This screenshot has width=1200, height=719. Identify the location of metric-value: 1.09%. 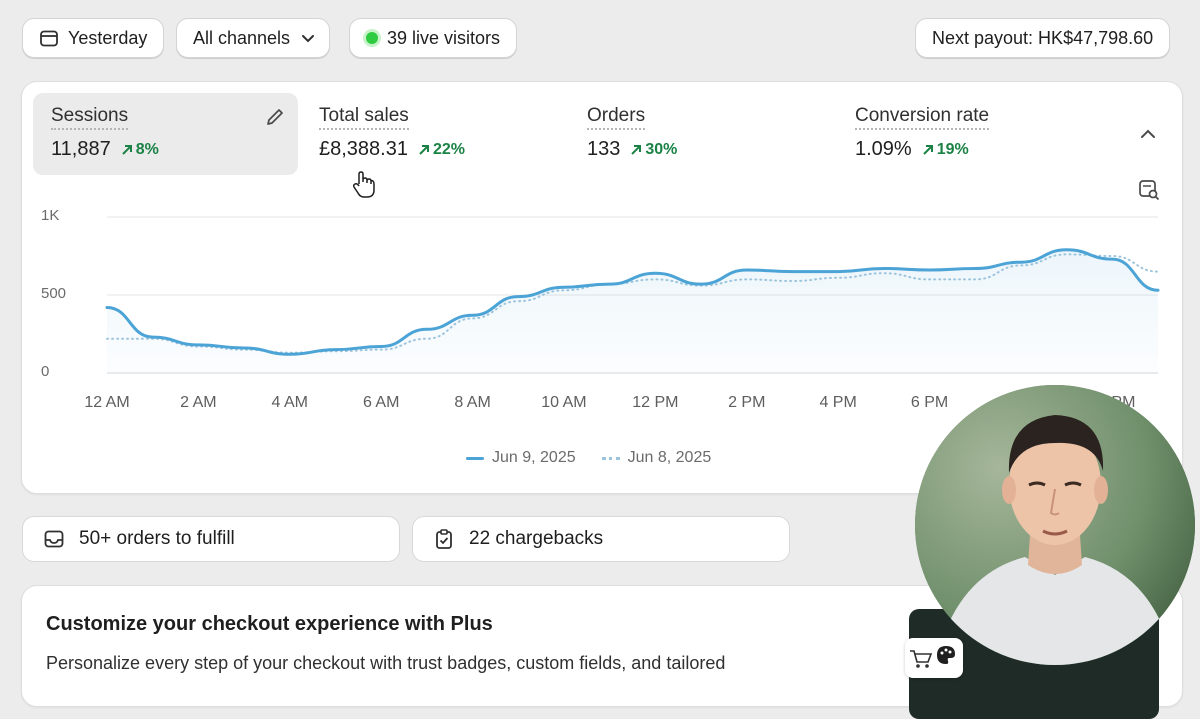
(883, 149).